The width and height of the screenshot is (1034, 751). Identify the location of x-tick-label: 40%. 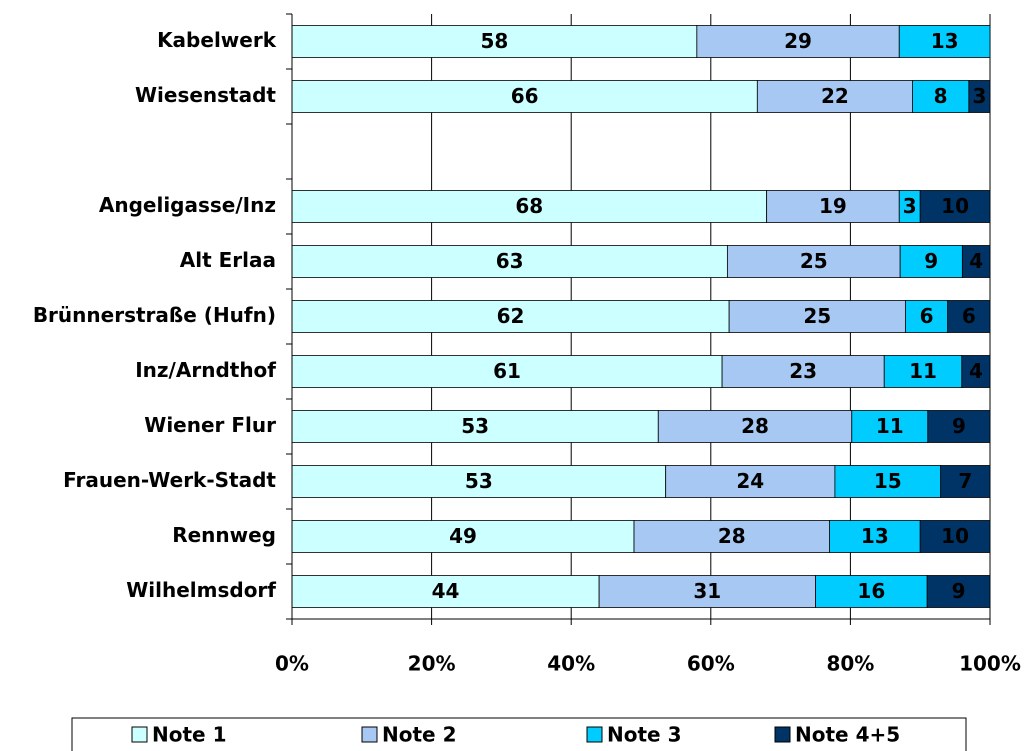
(571, 664).